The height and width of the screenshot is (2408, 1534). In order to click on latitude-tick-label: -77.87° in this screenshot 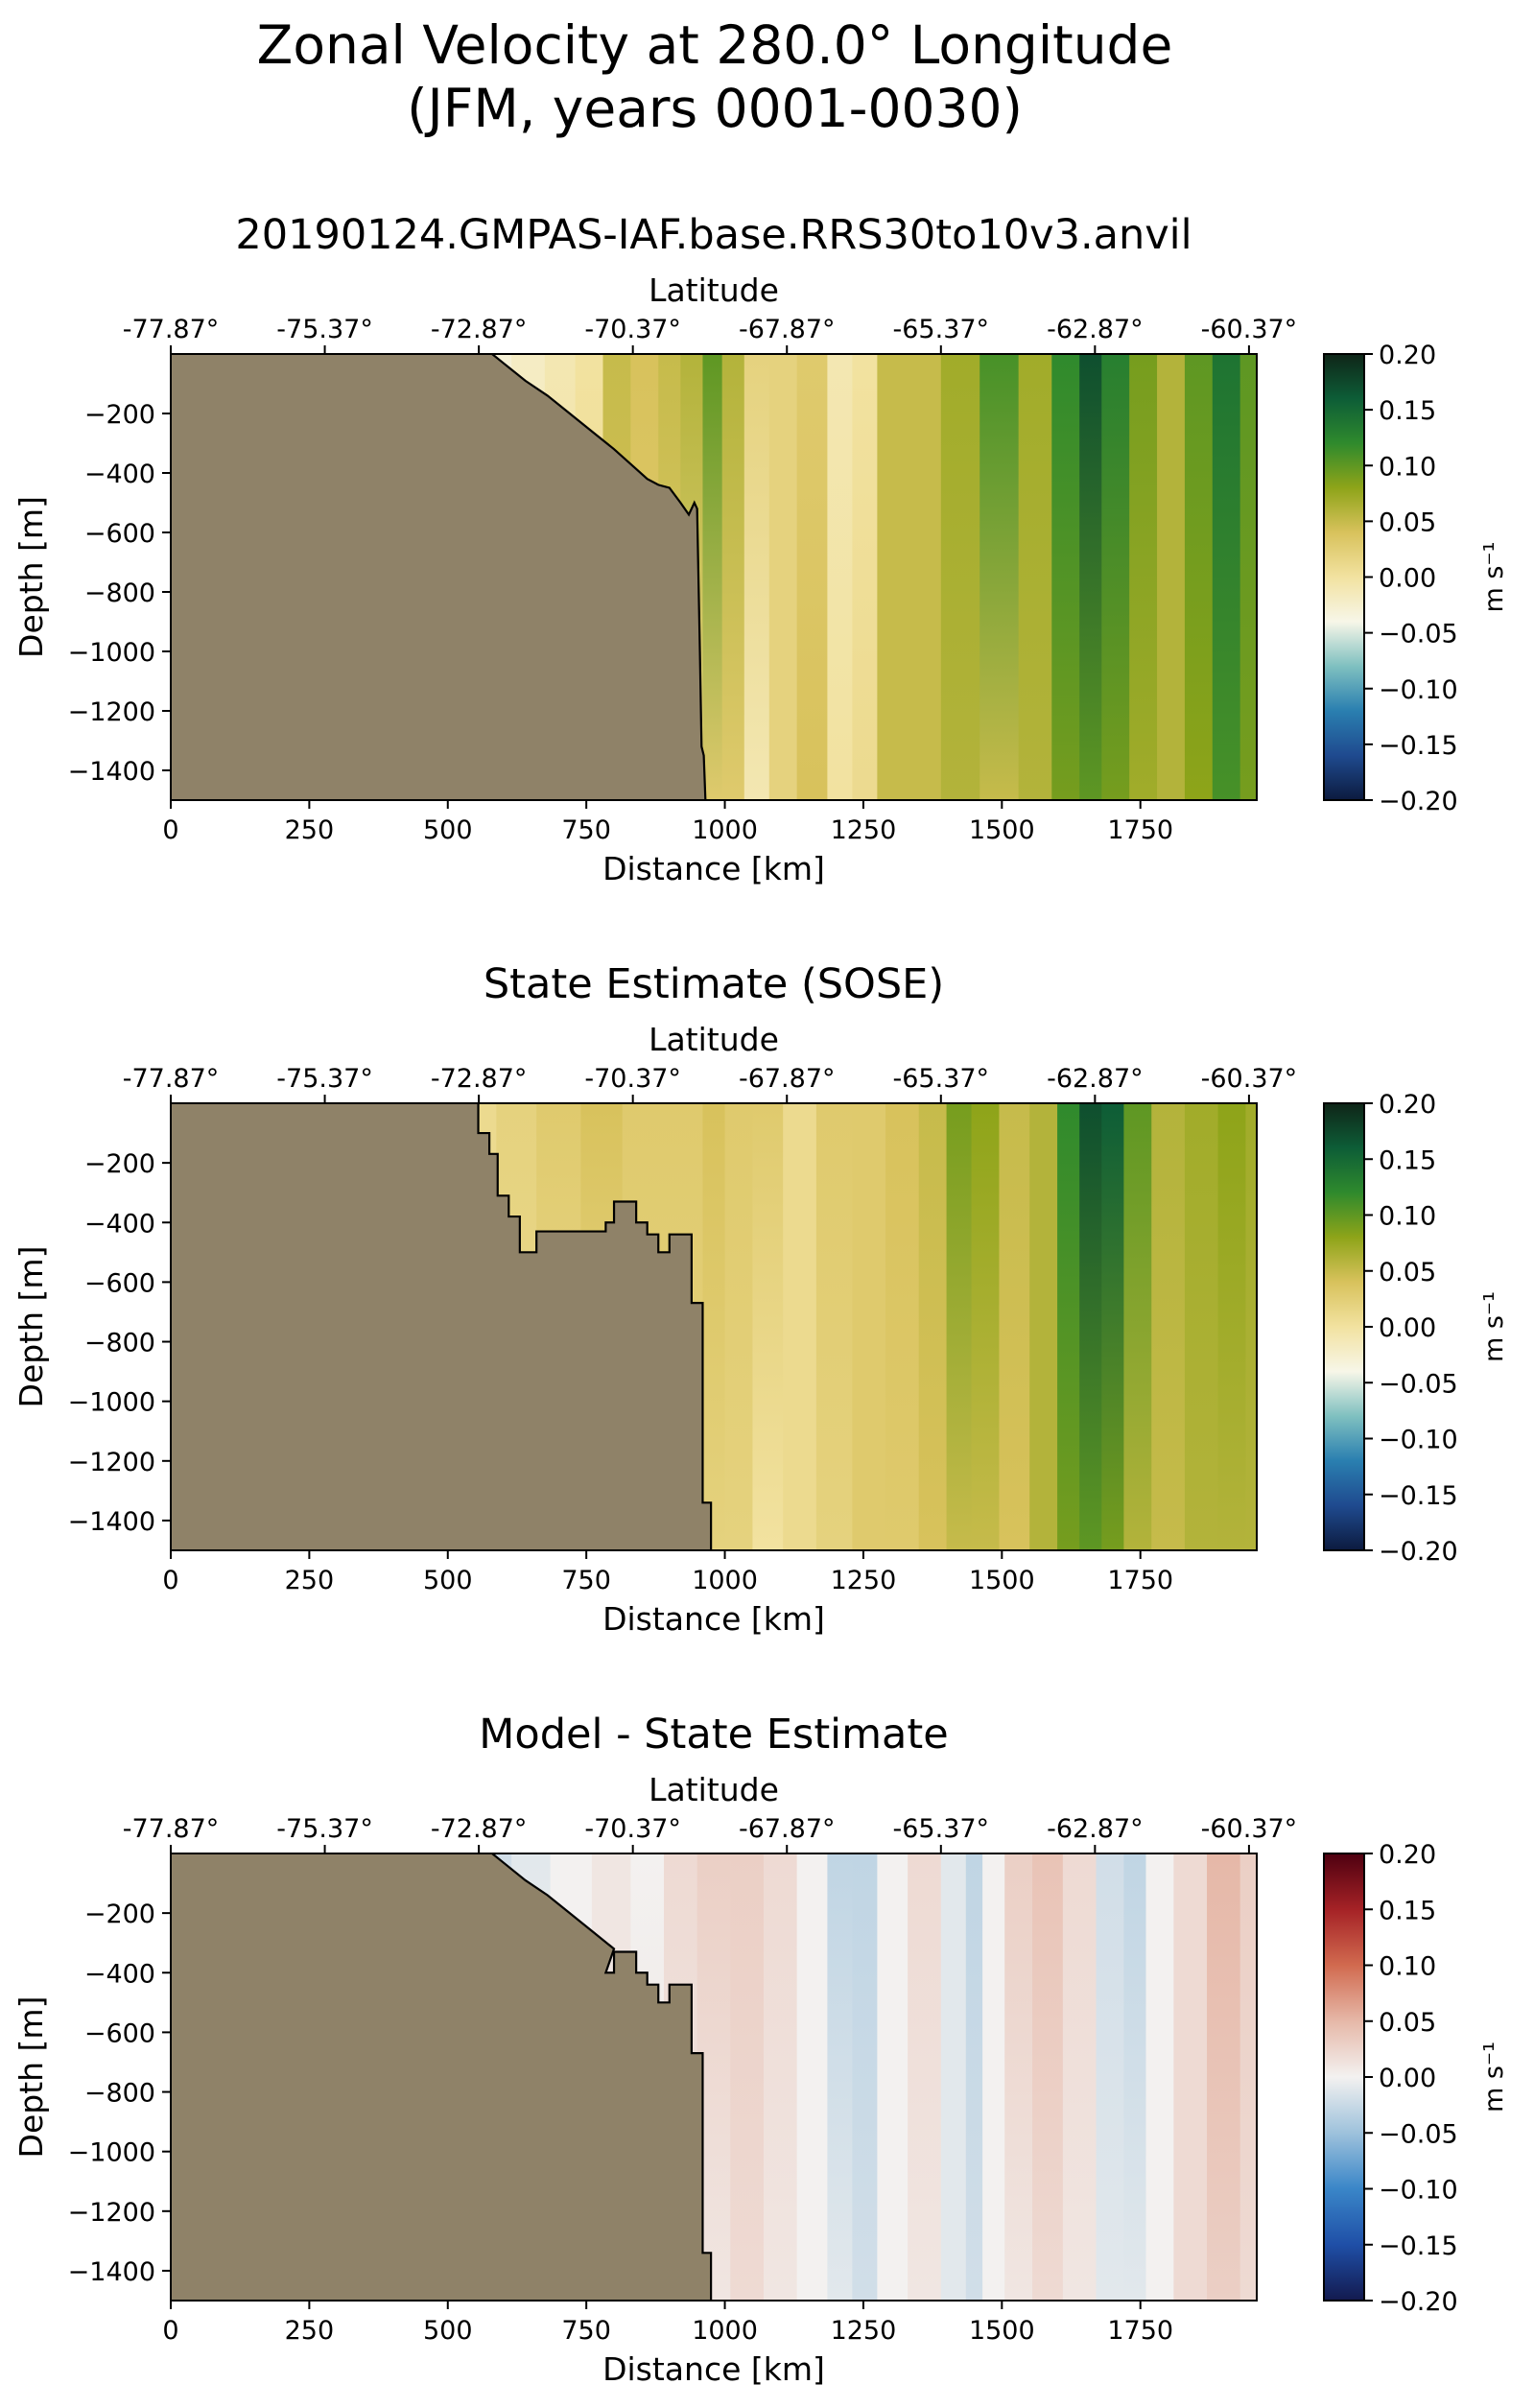, I will do `click(172, 1079)`.